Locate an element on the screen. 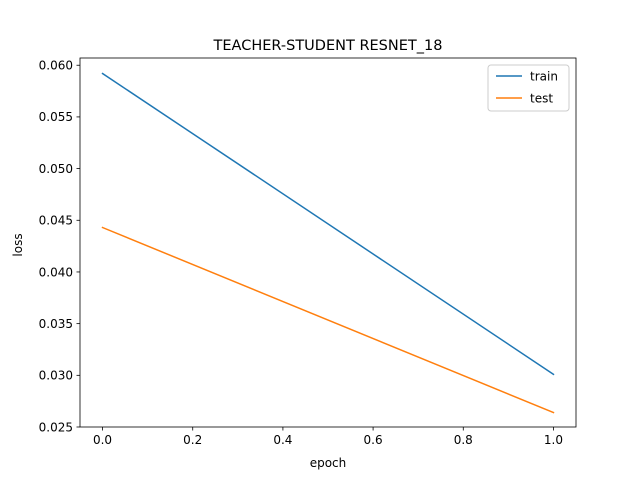  legend: train test is located at coordinates (528, 88).